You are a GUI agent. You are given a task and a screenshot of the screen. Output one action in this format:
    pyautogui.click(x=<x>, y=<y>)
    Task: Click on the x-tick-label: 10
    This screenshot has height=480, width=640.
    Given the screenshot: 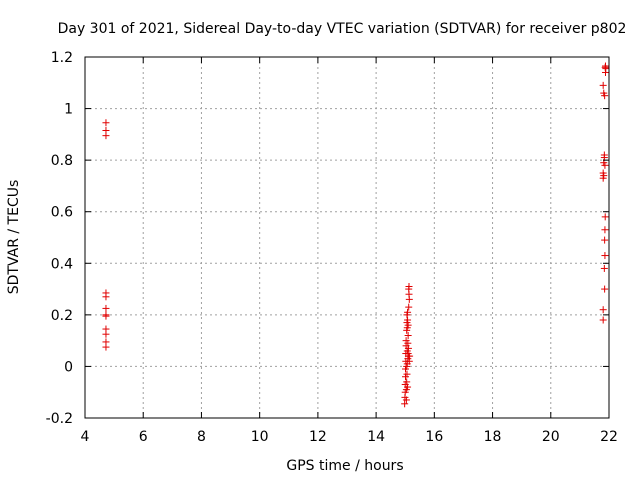 What is the action you would take?
    pyautogui.click(x=260, y=437)
    